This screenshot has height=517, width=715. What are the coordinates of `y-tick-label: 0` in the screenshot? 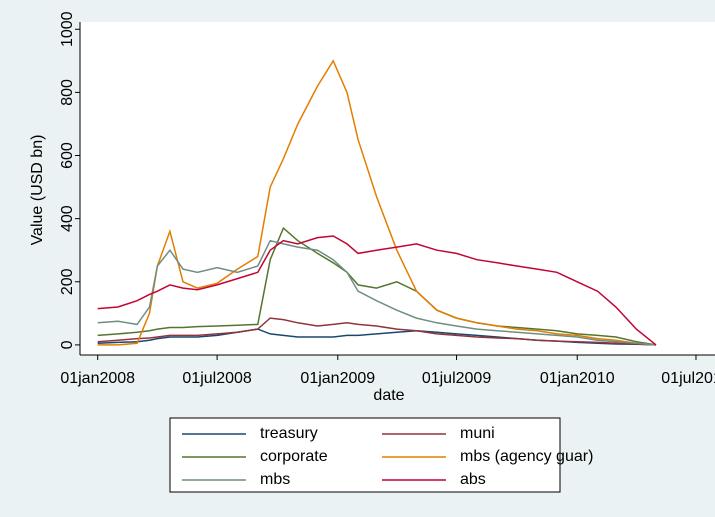 It's located at (67, 344).